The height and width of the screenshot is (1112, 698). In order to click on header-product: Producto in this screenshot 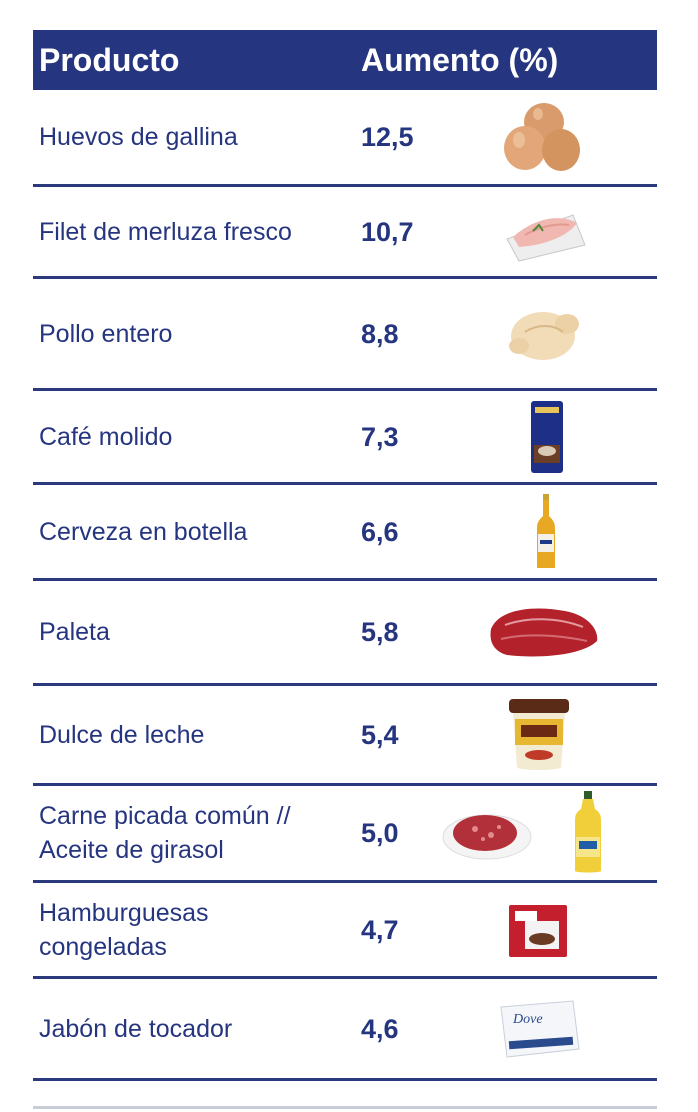, I will do `click(109, 60)`.